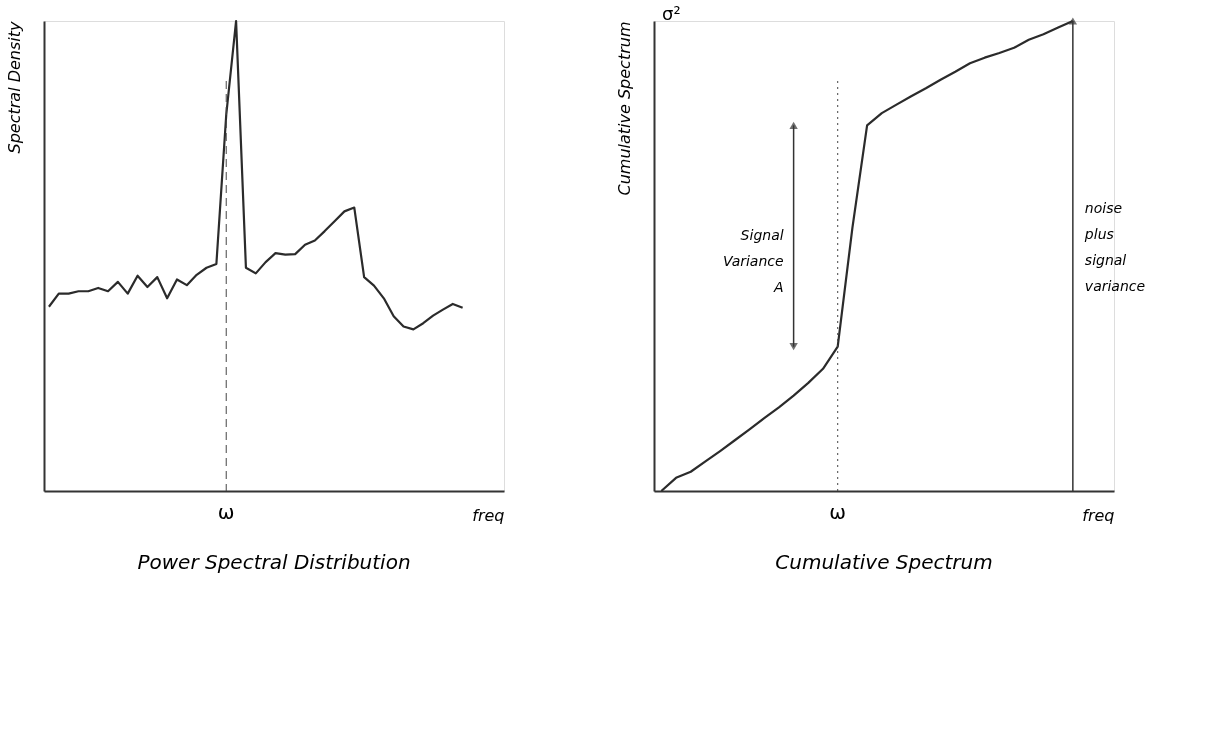 The height and width of the screenshot is (729, 1208). I want to click on annotation: Signal Variance A, so click(753, 261).